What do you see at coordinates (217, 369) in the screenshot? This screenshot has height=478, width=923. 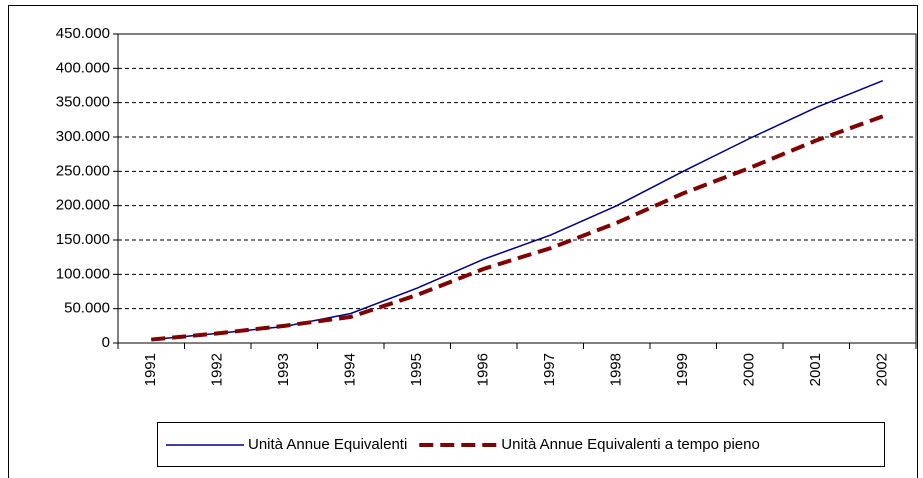 I see `x-tick-label: 1992` at bounding box center [217, 369].